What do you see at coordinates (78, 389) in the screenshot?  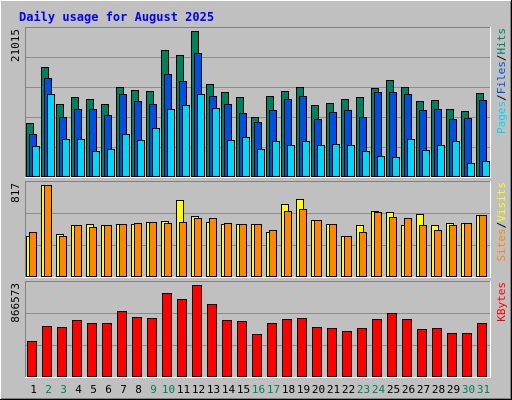 I see `day-label-4: 4` at bounding box center [78, 389].